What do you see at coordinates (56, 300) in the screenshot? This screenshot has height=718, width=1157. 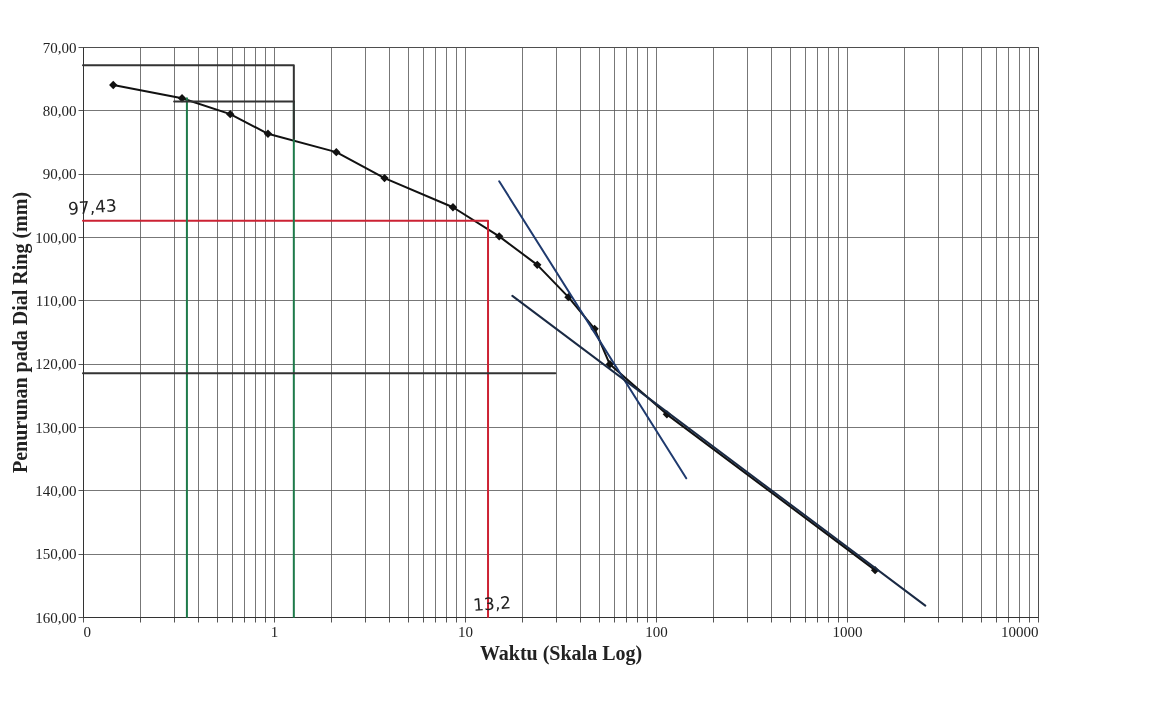 I see `y-tick-label: 110,00` at bounding box center [56, 300].